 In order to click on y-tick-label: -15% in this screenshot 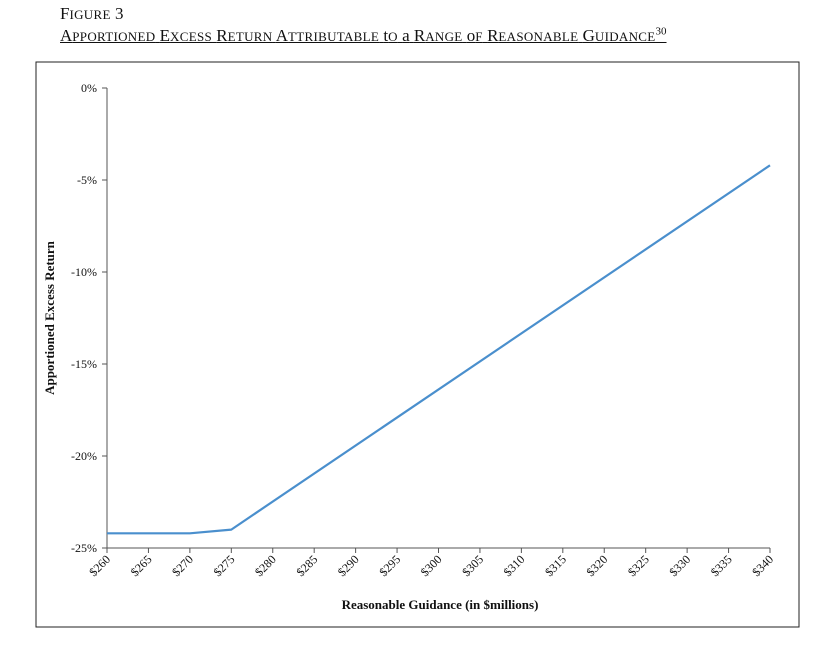, I will do `click(84, 364)`.